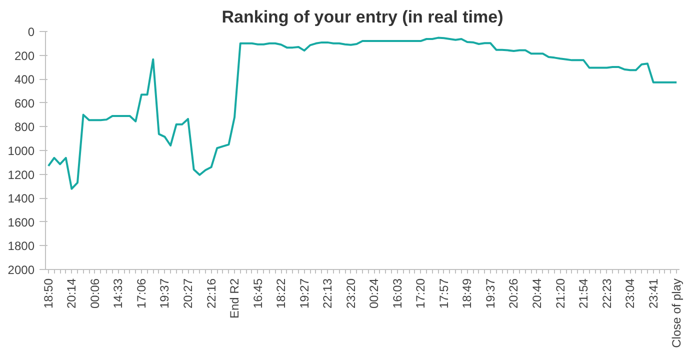  What do you see at coordinates (443, 293) in the screenshot?
I see `x-tick-label: 17:57` at bounding box center [443, 293].